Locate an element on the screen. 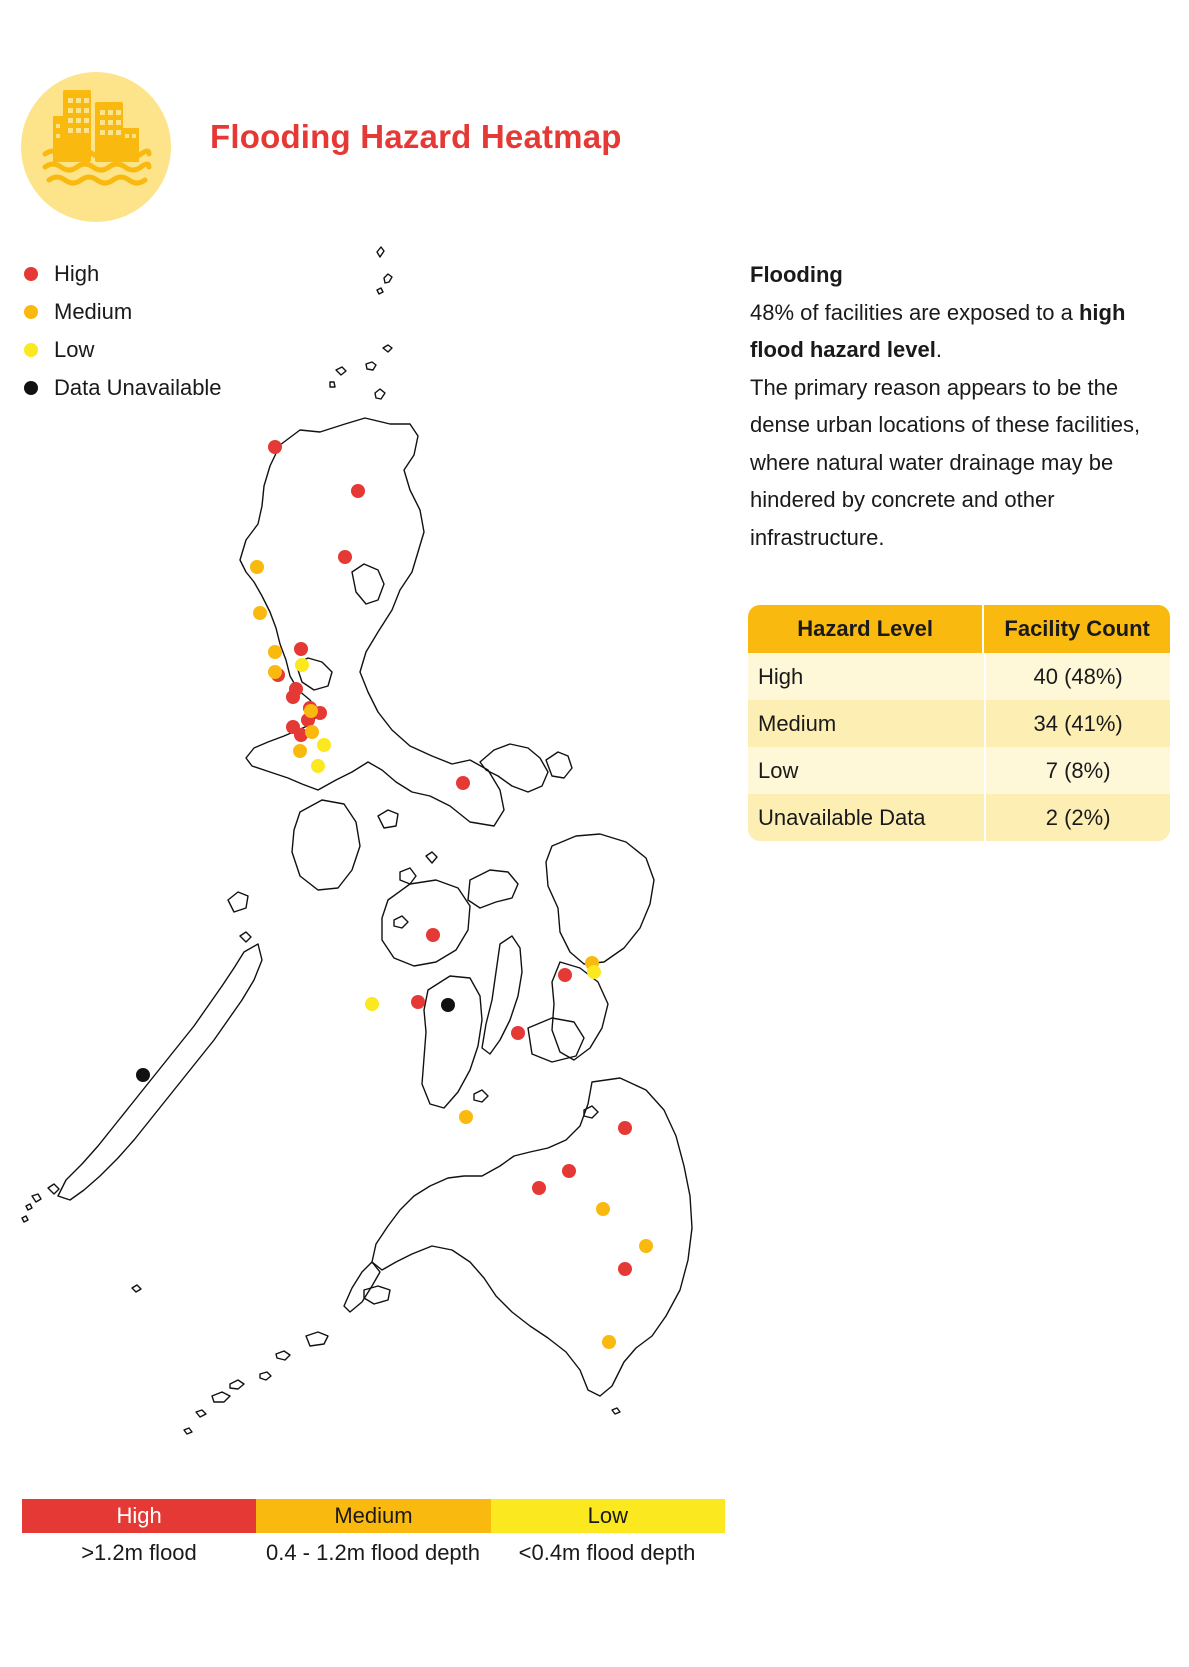  high-dot-icon is located at coordinates (31, 274).